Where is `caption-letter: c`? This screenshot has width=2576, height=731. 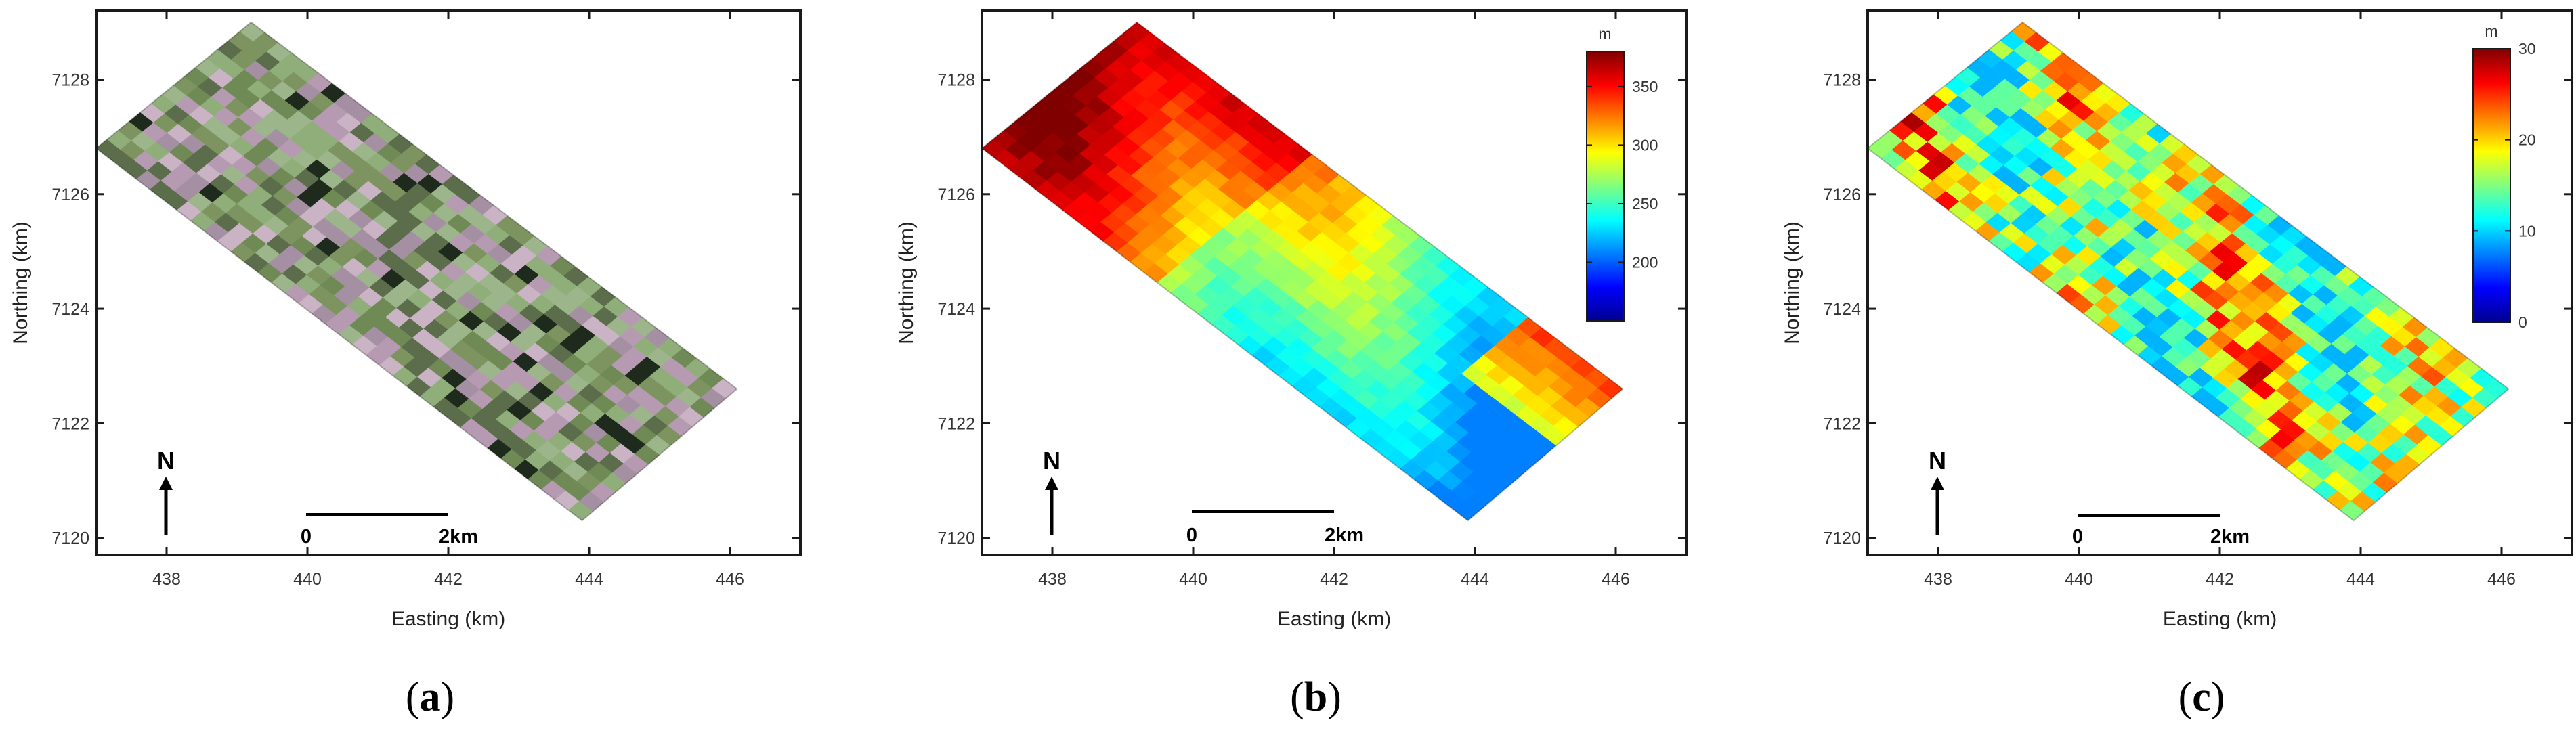
caption-letter: c is located at coordinates (2201, 697).